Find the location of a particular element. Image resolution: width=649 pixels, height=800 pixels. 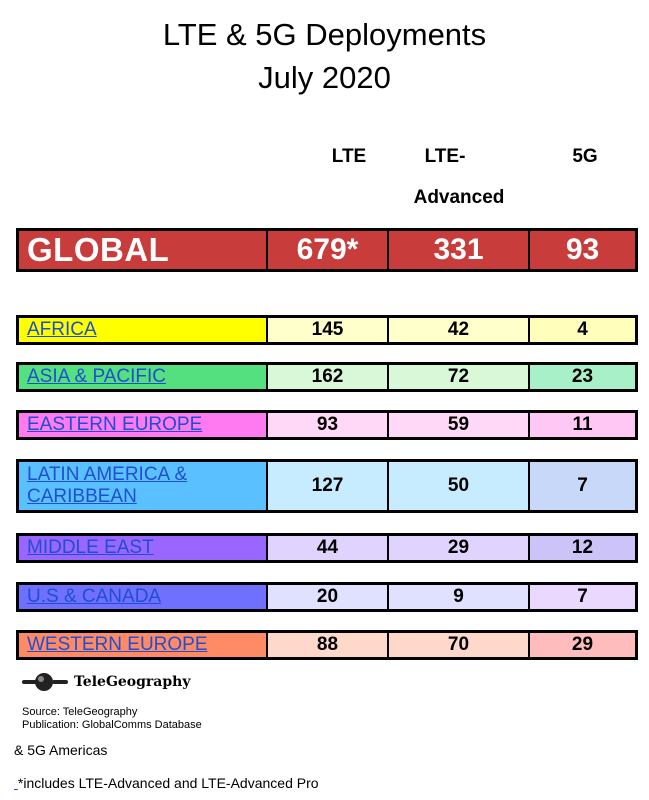

region-adv-cell: 70 is located at coordinates (459, 645).